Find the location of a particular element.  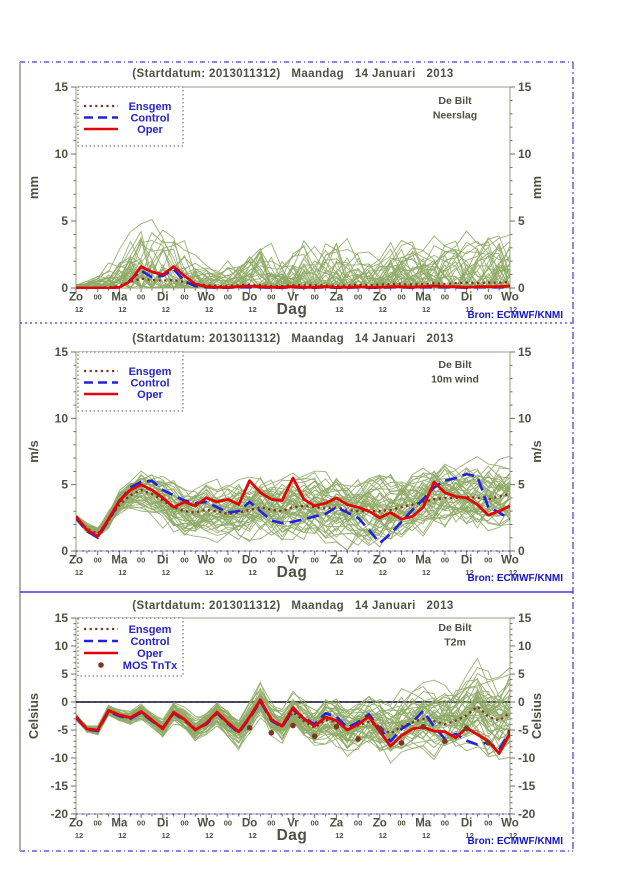

y-tick-label-right: -10 is located at coordinates (527, 758).